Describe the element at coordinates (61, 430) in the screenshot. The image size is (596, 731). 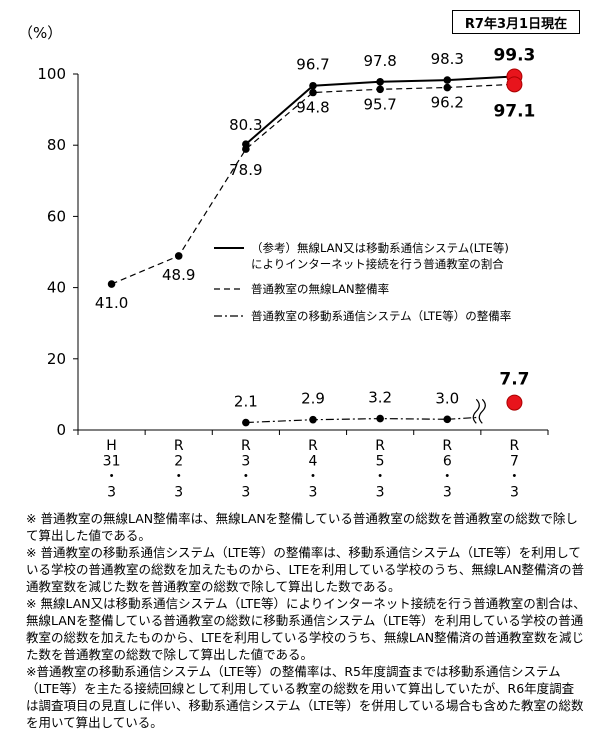
I see `y-tick-label: 0` at that location.